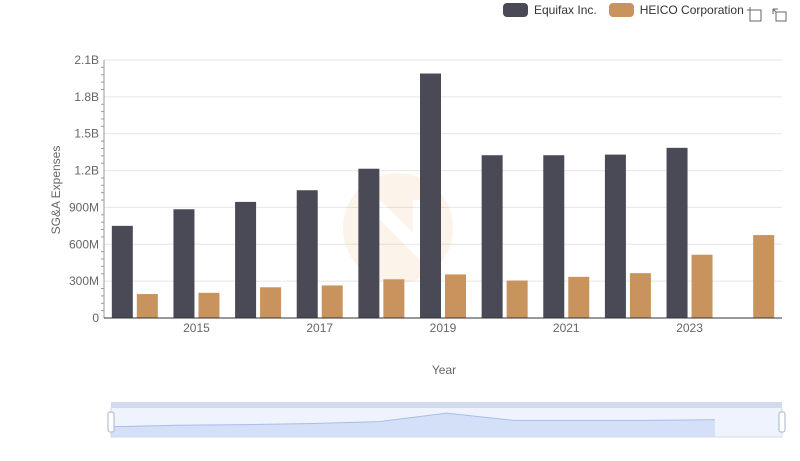 This screenshot has height=461, width=800. Describe the element at coordinates (147, 306) in the screenshot. I see `bar-heico-2014` at that location.